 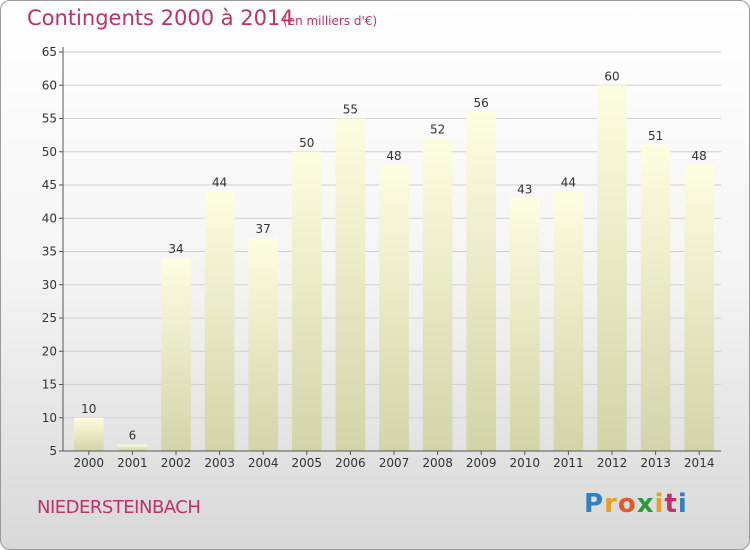 What do you see at coordinates (350, 284) in the screenshot?
I see `bar-2006` at bounding box center [350, 284].